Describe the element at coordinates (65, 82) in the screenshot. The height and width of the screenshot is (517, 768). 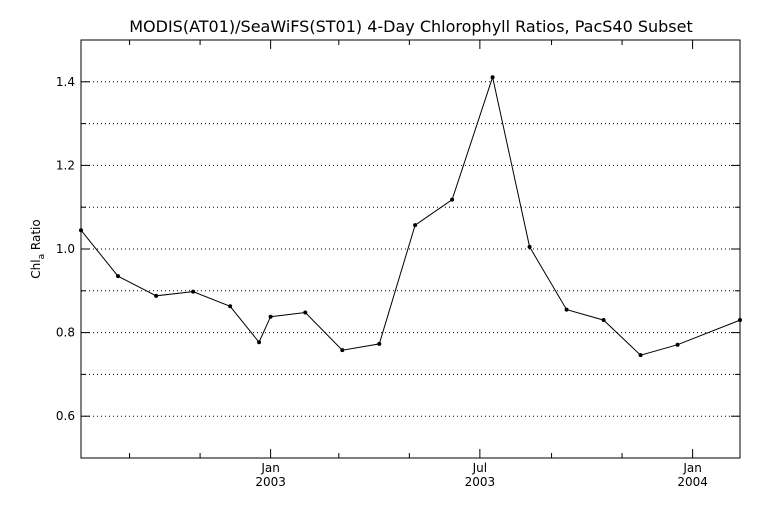
I see `y-tick-label: 1.4` at that location.